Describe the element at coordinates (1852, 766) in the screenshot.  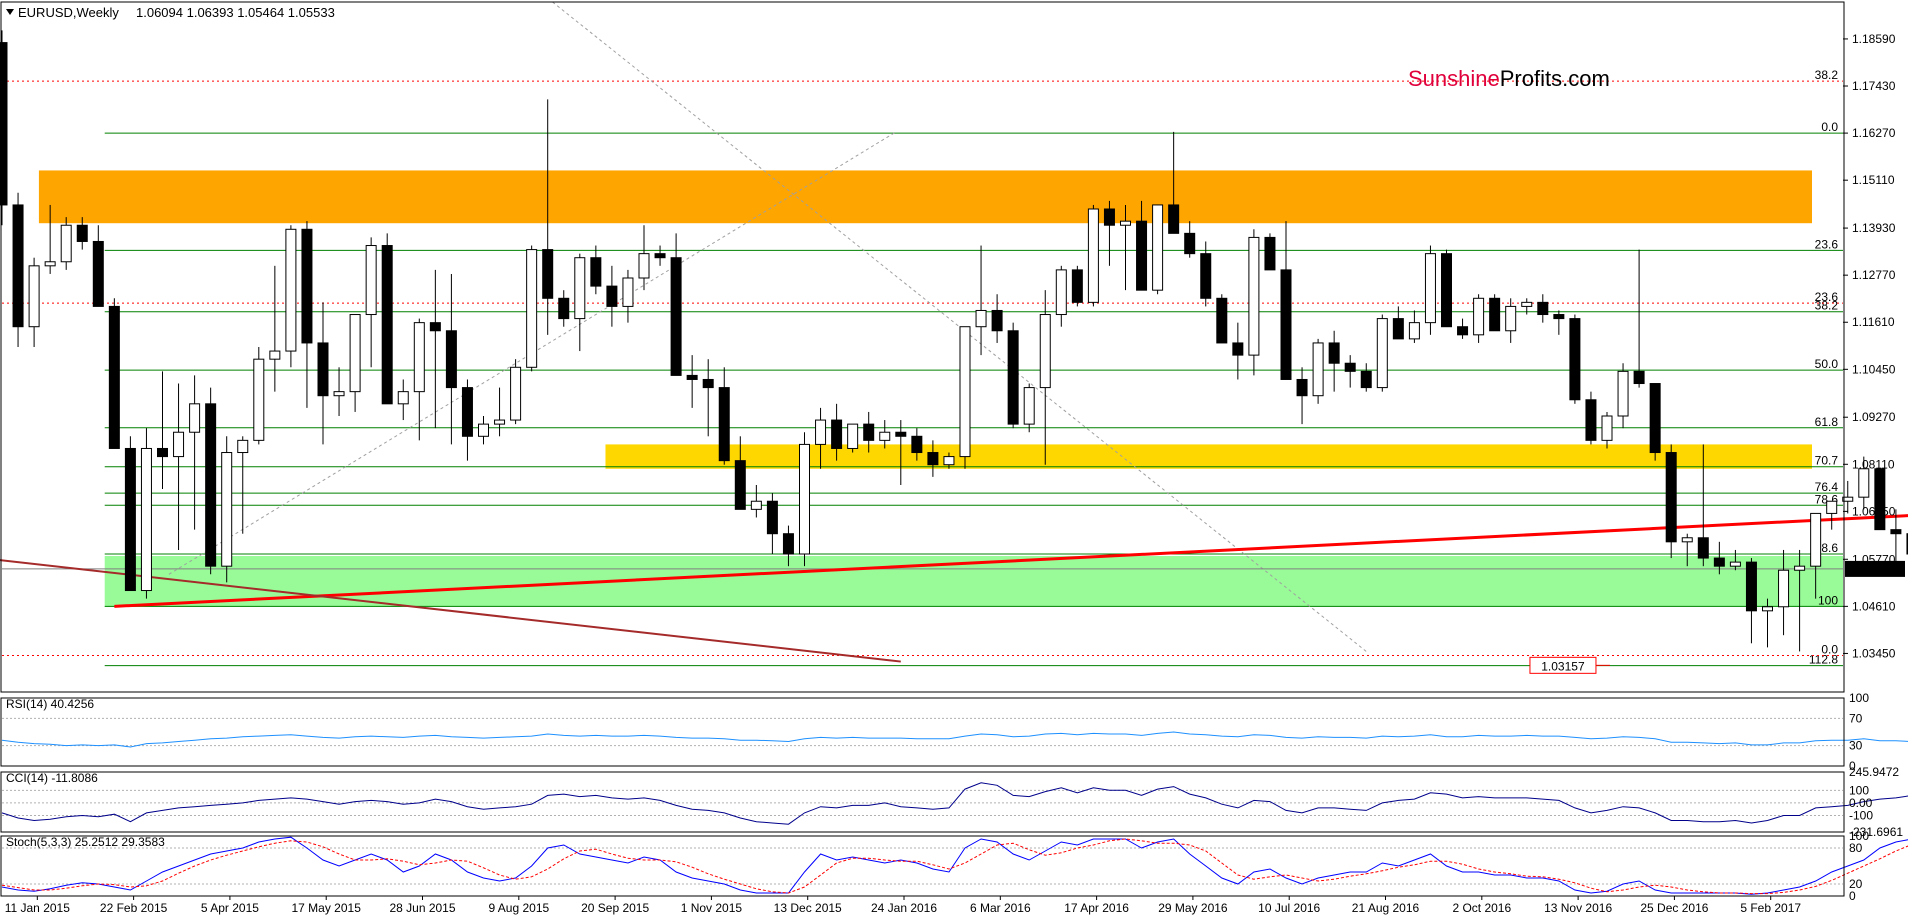
I see `indicator-axis-label: 0` at that location.